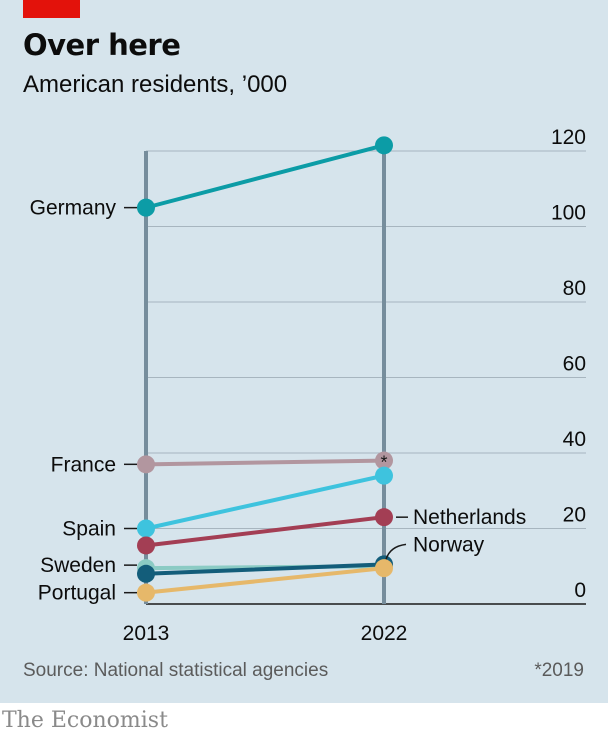 This screenshot has height=739, width=608. Describe the element at coordinates (574, 364) in the screenshot. I see `y-tick-label: 60` at that location.